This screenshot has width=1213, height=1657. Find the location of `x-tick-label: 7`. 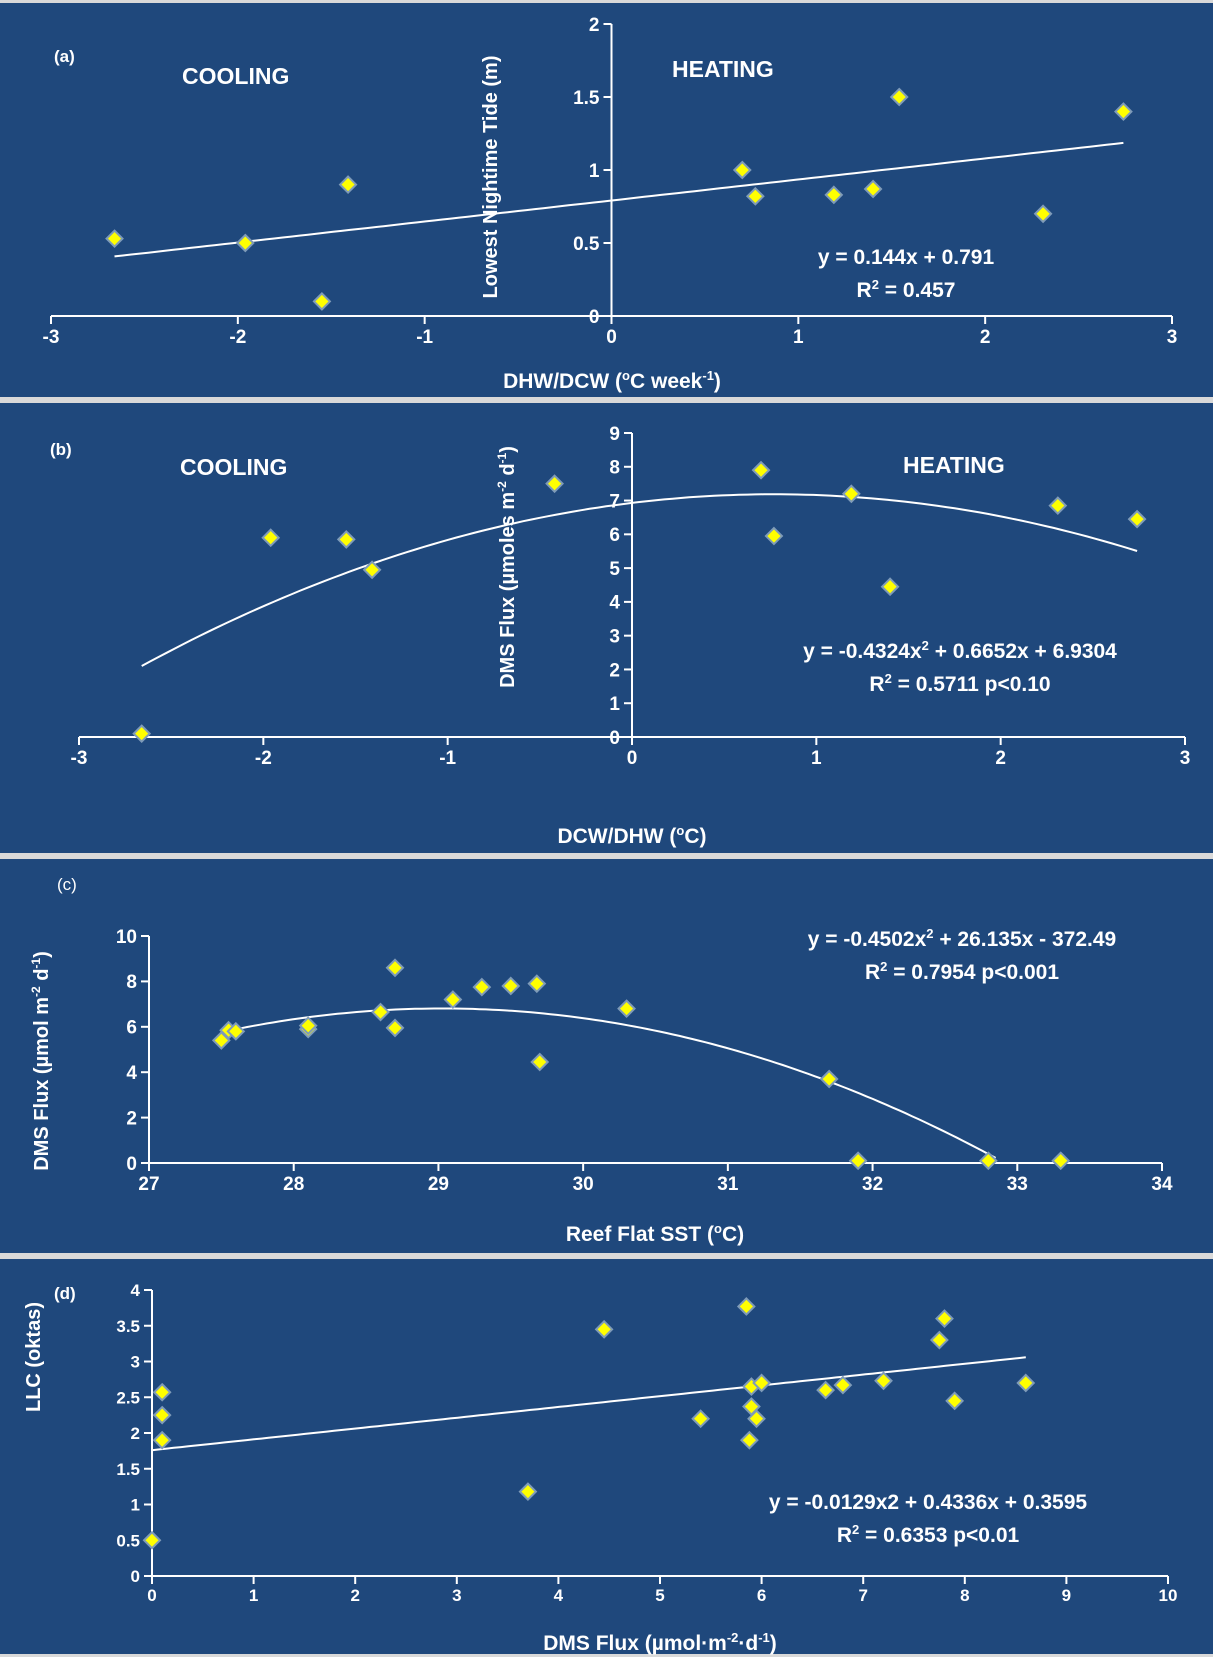

x-tick-label: 7 is located at coordinates (862, 1595).